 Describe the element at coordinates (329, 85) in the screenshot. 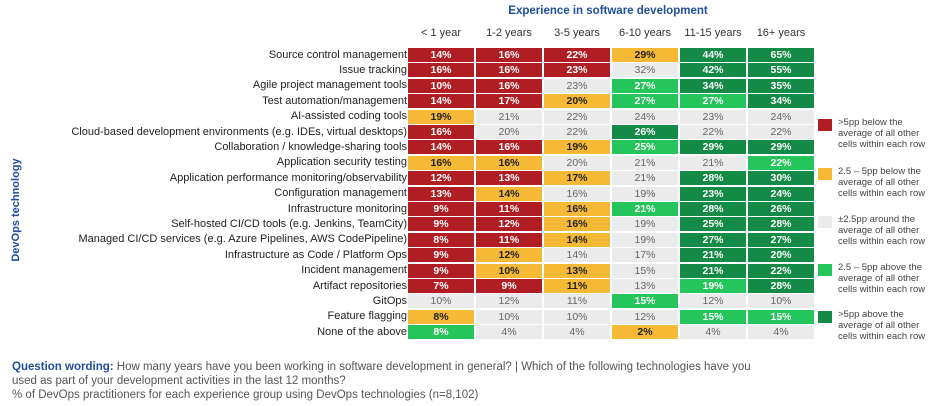

I see `row-label: Agile project management tools` at that location.